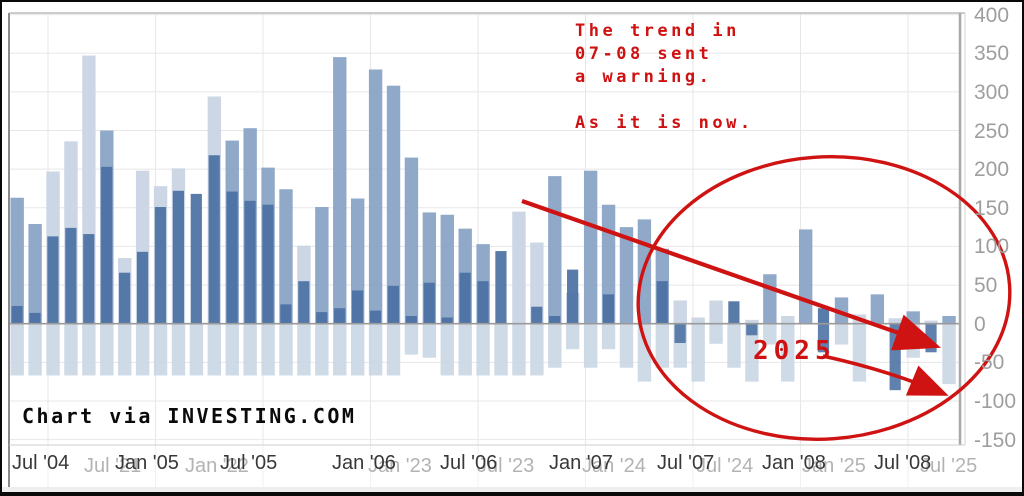  Describe the element at coordinates (903, 463) in the screenshot. I see `x-tick-black: Jul '08` at that location.